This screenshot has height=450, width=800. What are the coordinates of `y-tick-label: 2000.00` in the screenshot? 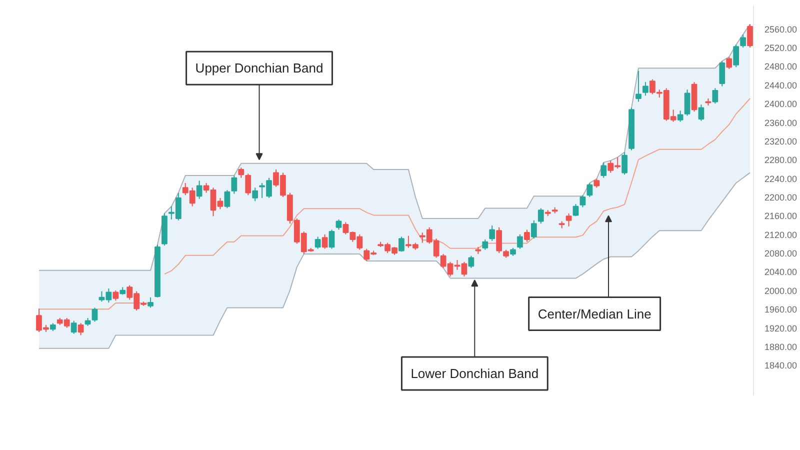 It's located at (781, 291).